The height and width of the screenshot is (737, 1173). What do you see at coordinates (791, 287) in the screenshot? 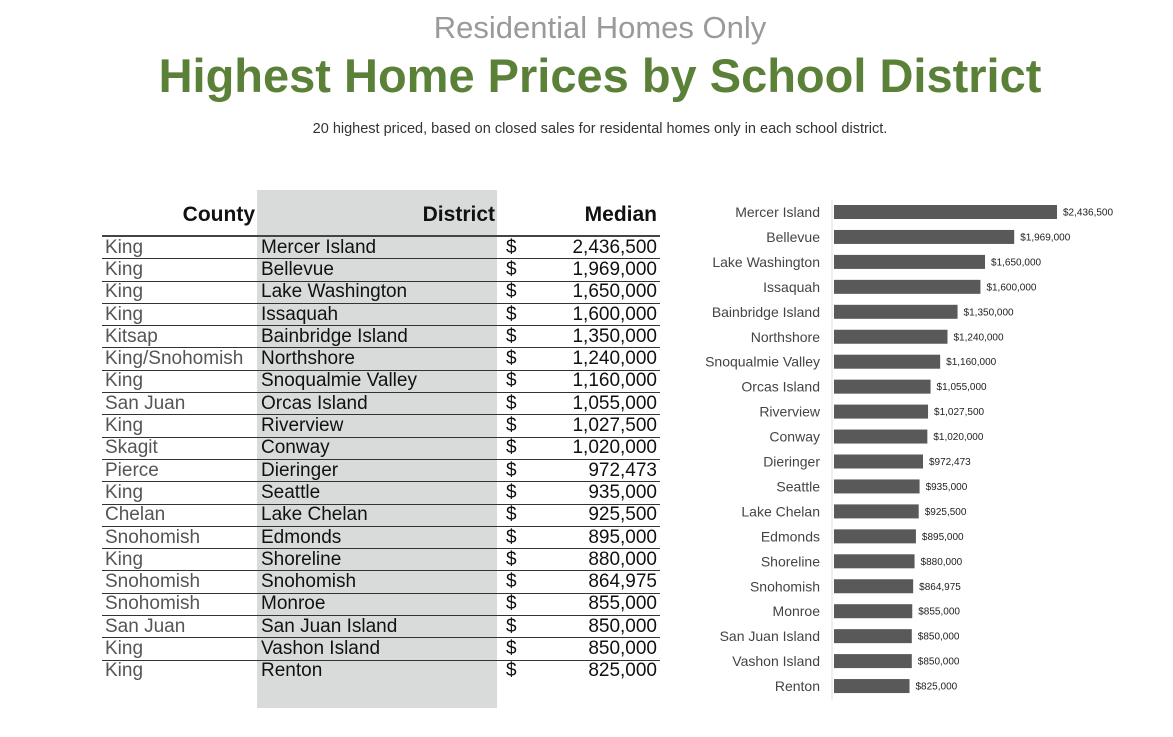
I see `category-label: Issaquah` at bounding box center [791, 287].